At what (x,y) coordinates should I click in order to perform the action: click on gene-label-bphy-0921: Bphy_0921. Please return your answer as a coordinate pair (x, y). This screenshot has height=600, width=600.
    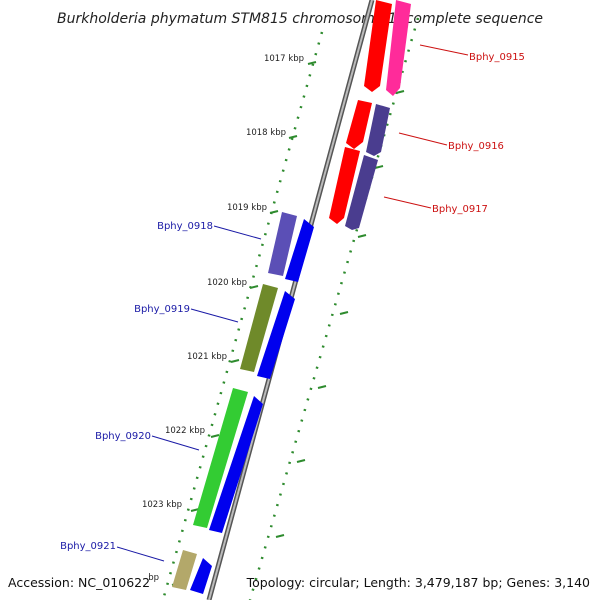
    Looking at the image, I should click on (88, 546).